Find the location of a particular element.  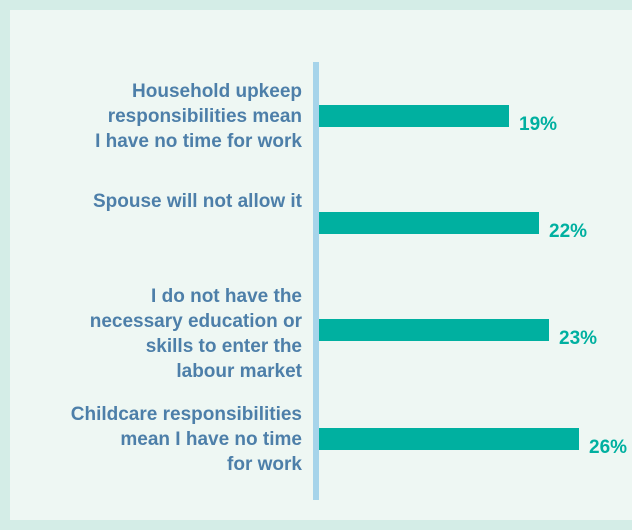

category-label-line: for work is located at coordinates (264, 464).